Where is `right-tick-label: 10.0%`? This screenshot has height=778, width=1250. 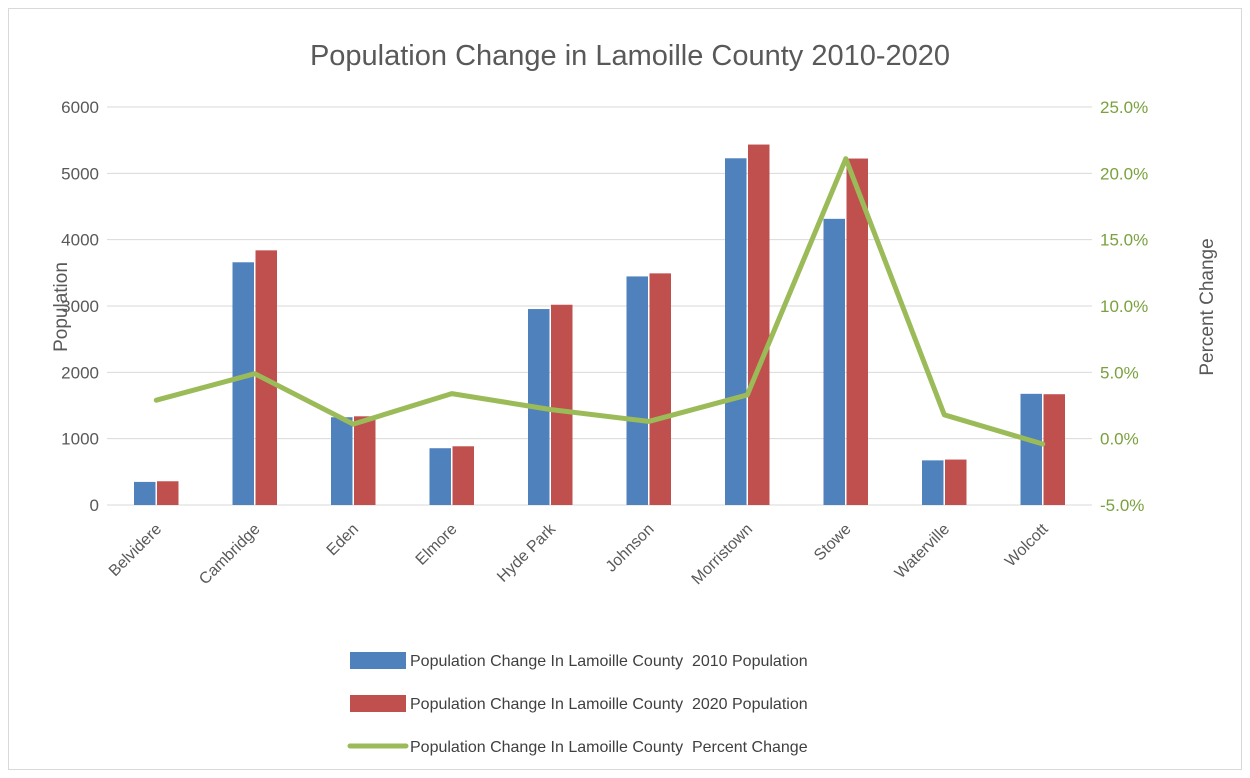 right-tick-label: 10.0% is located at coordinates (1124, 306).